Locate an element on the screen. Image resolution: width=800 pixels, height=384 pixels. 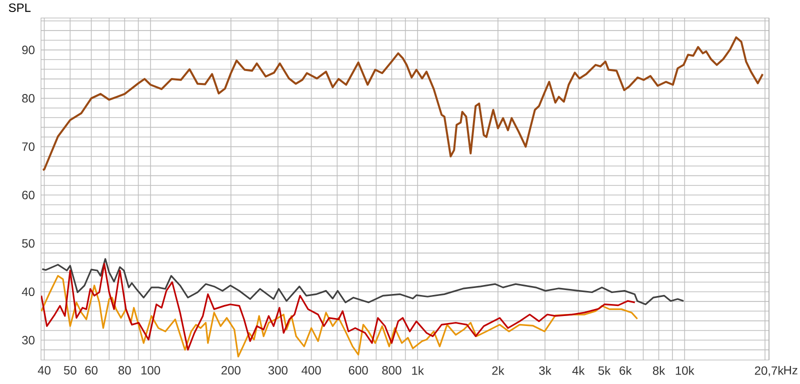
x-tick-label: 600 is located at coordinates (358, 370).